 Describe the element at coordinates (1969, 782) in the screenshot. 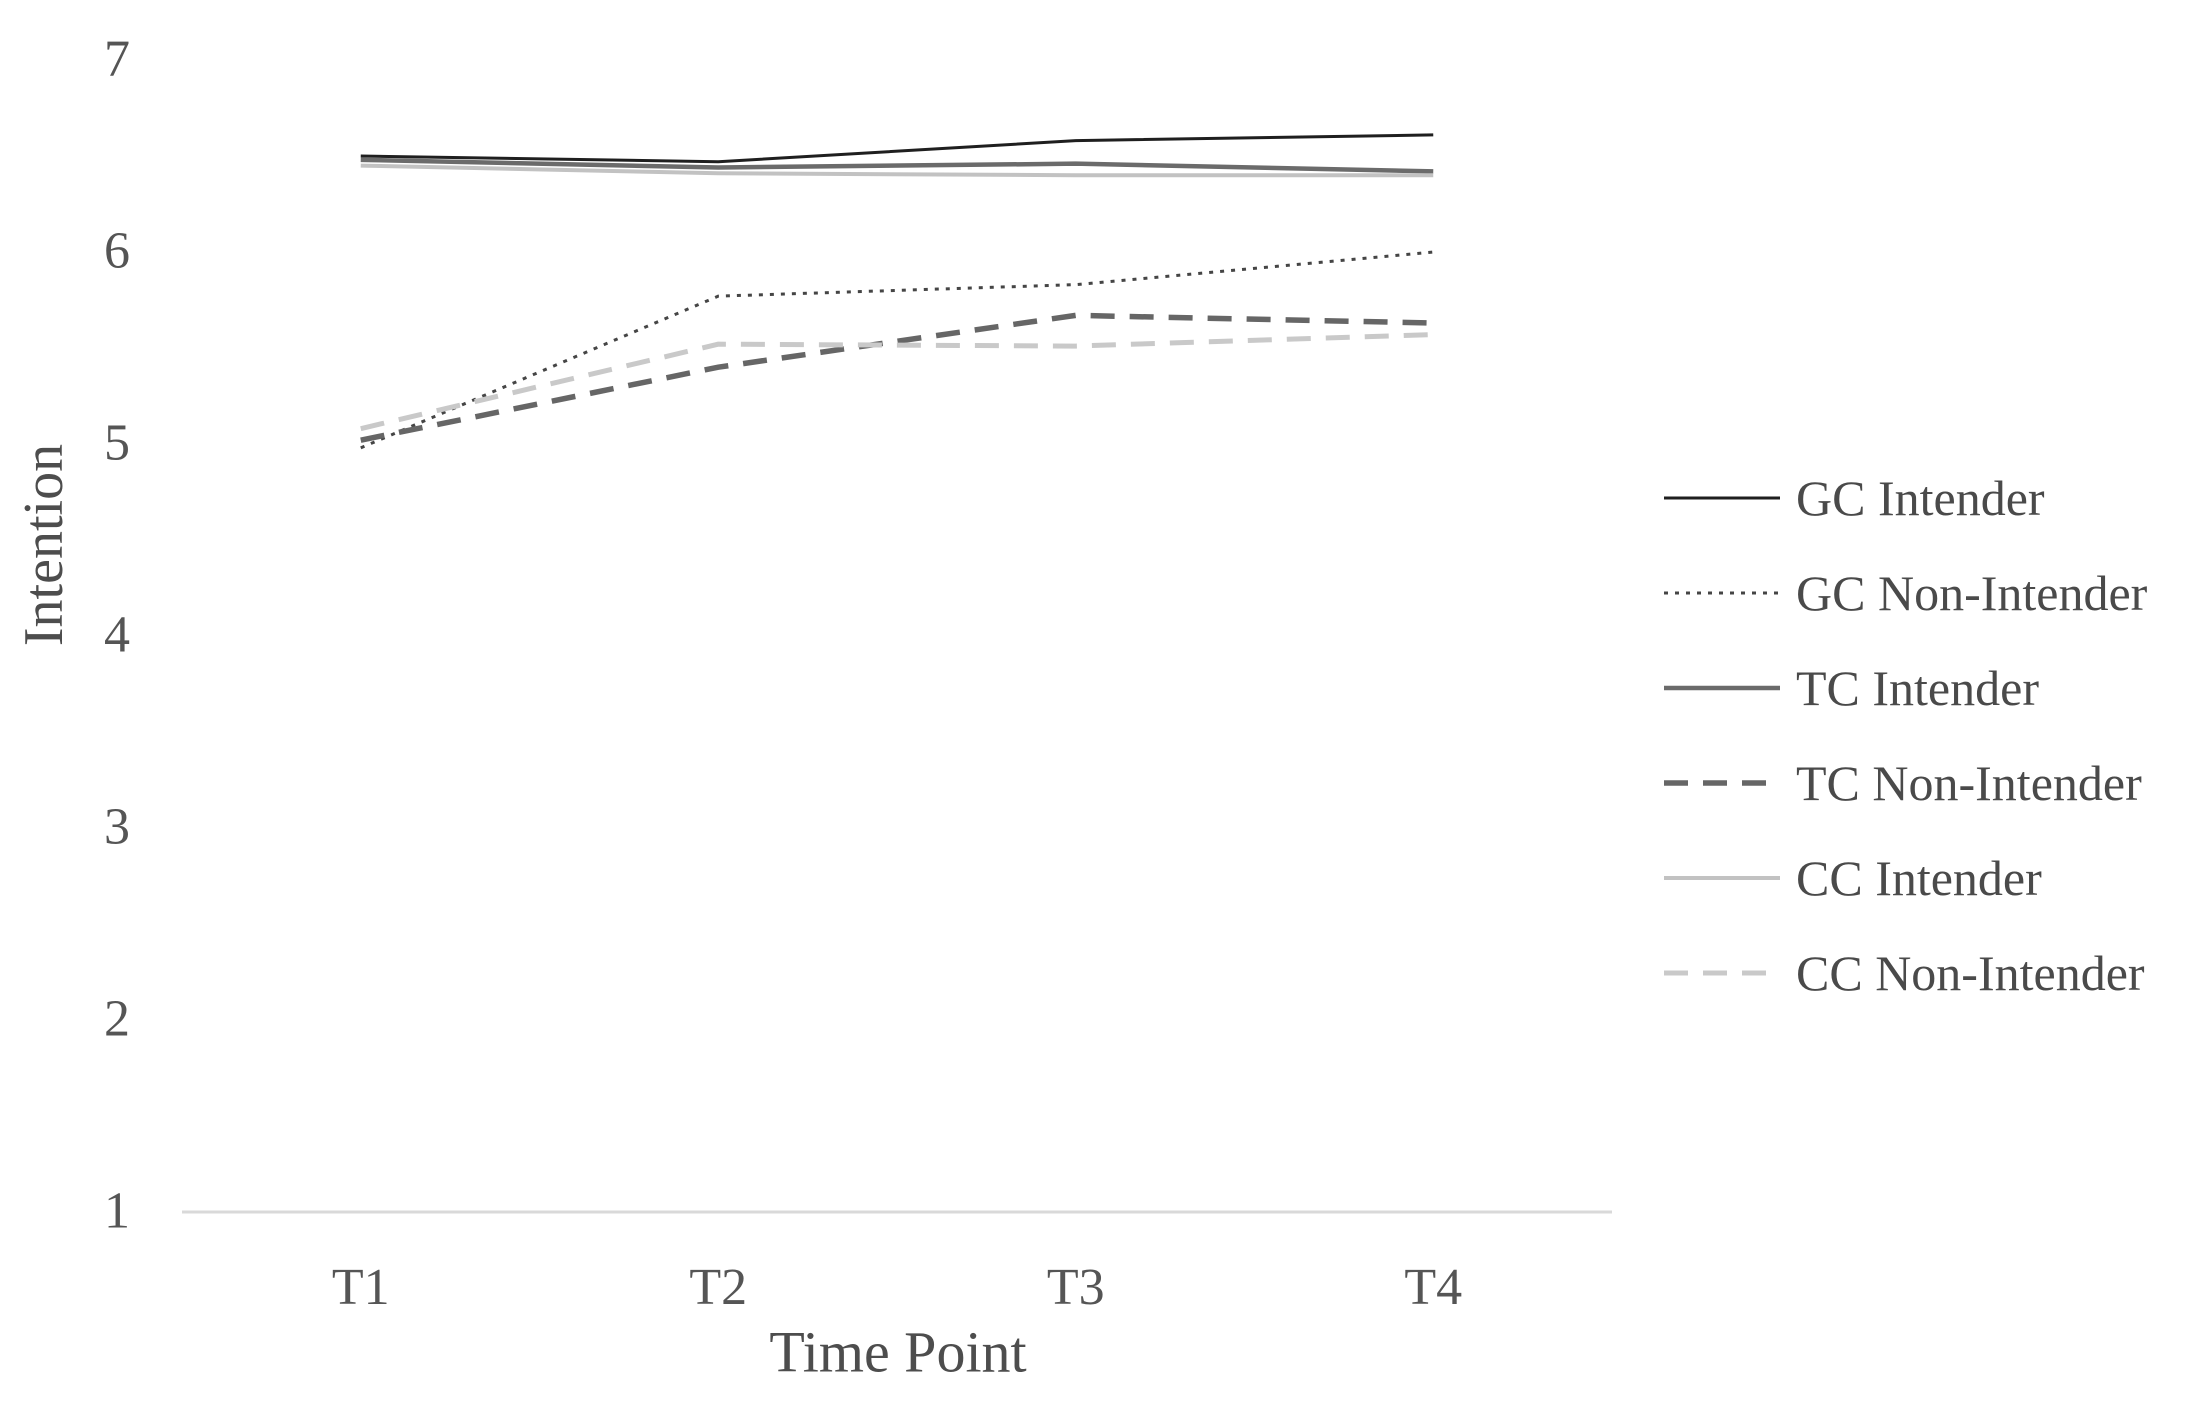

I see `legend-label: TC Non-Intender` at that location.